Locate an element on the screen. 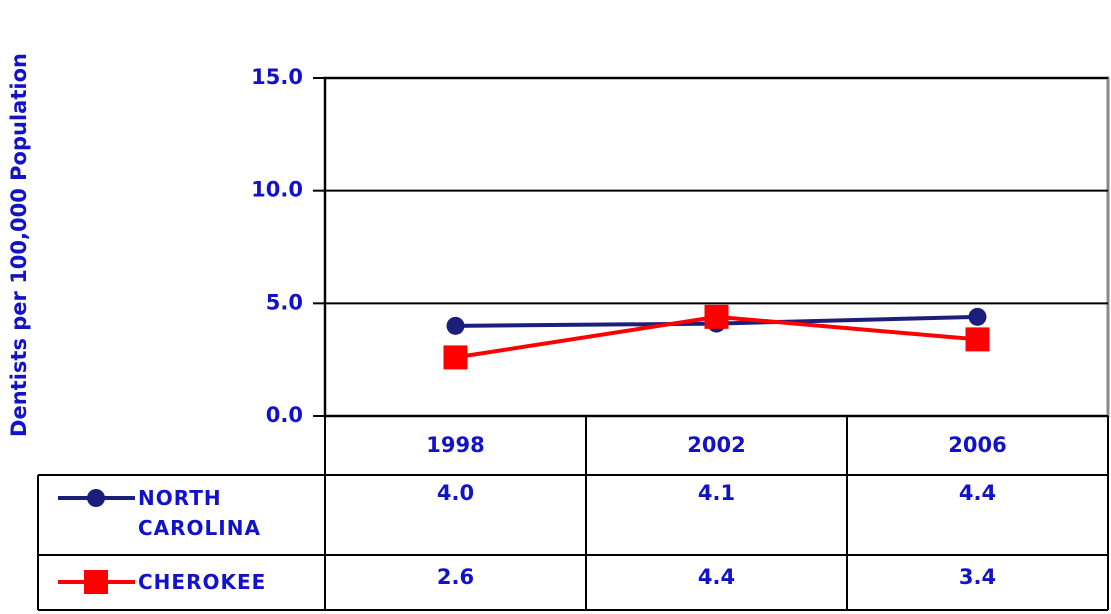 This screenshot has width=1111, height=614. y-tick-label: 15.0 is located at coordinates (277, 77).